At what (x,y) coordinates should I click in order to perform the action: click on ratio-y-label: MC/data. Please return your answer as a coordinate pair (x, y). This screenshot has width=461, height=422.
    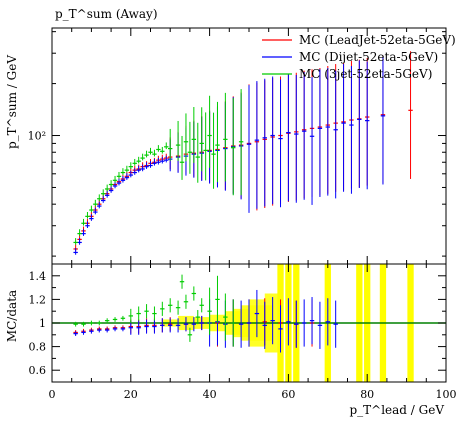
    Looking at the image, I should click on (12, 316).